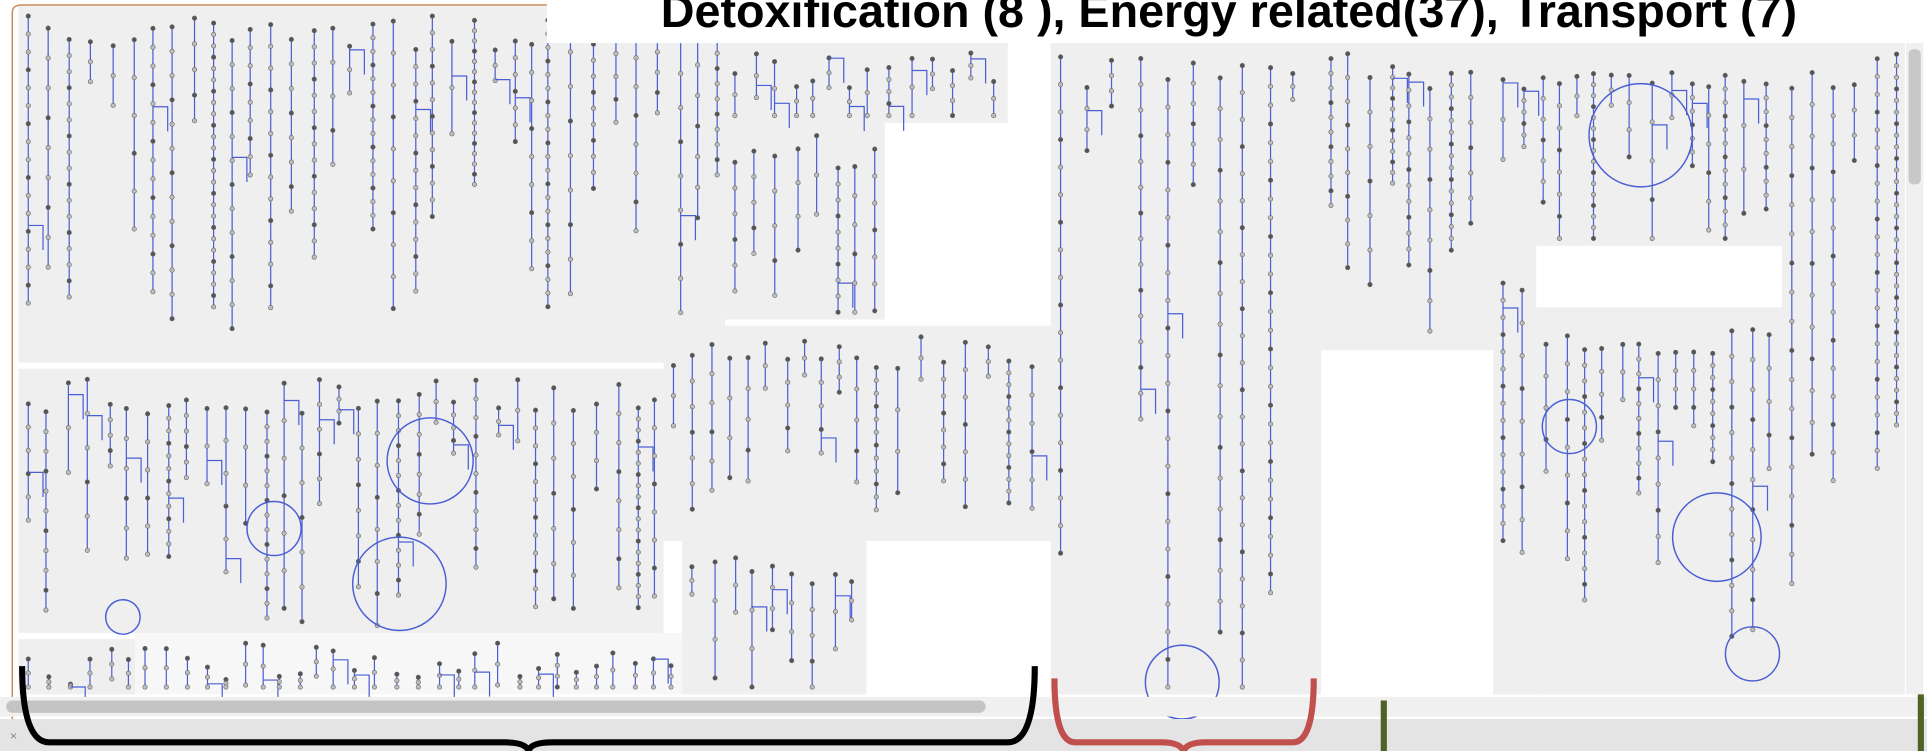  What do you see at coordinates (1914, 117) in the screenshot?
I see `vertical-scroll-thumb` at bounding box center [1914, 117].